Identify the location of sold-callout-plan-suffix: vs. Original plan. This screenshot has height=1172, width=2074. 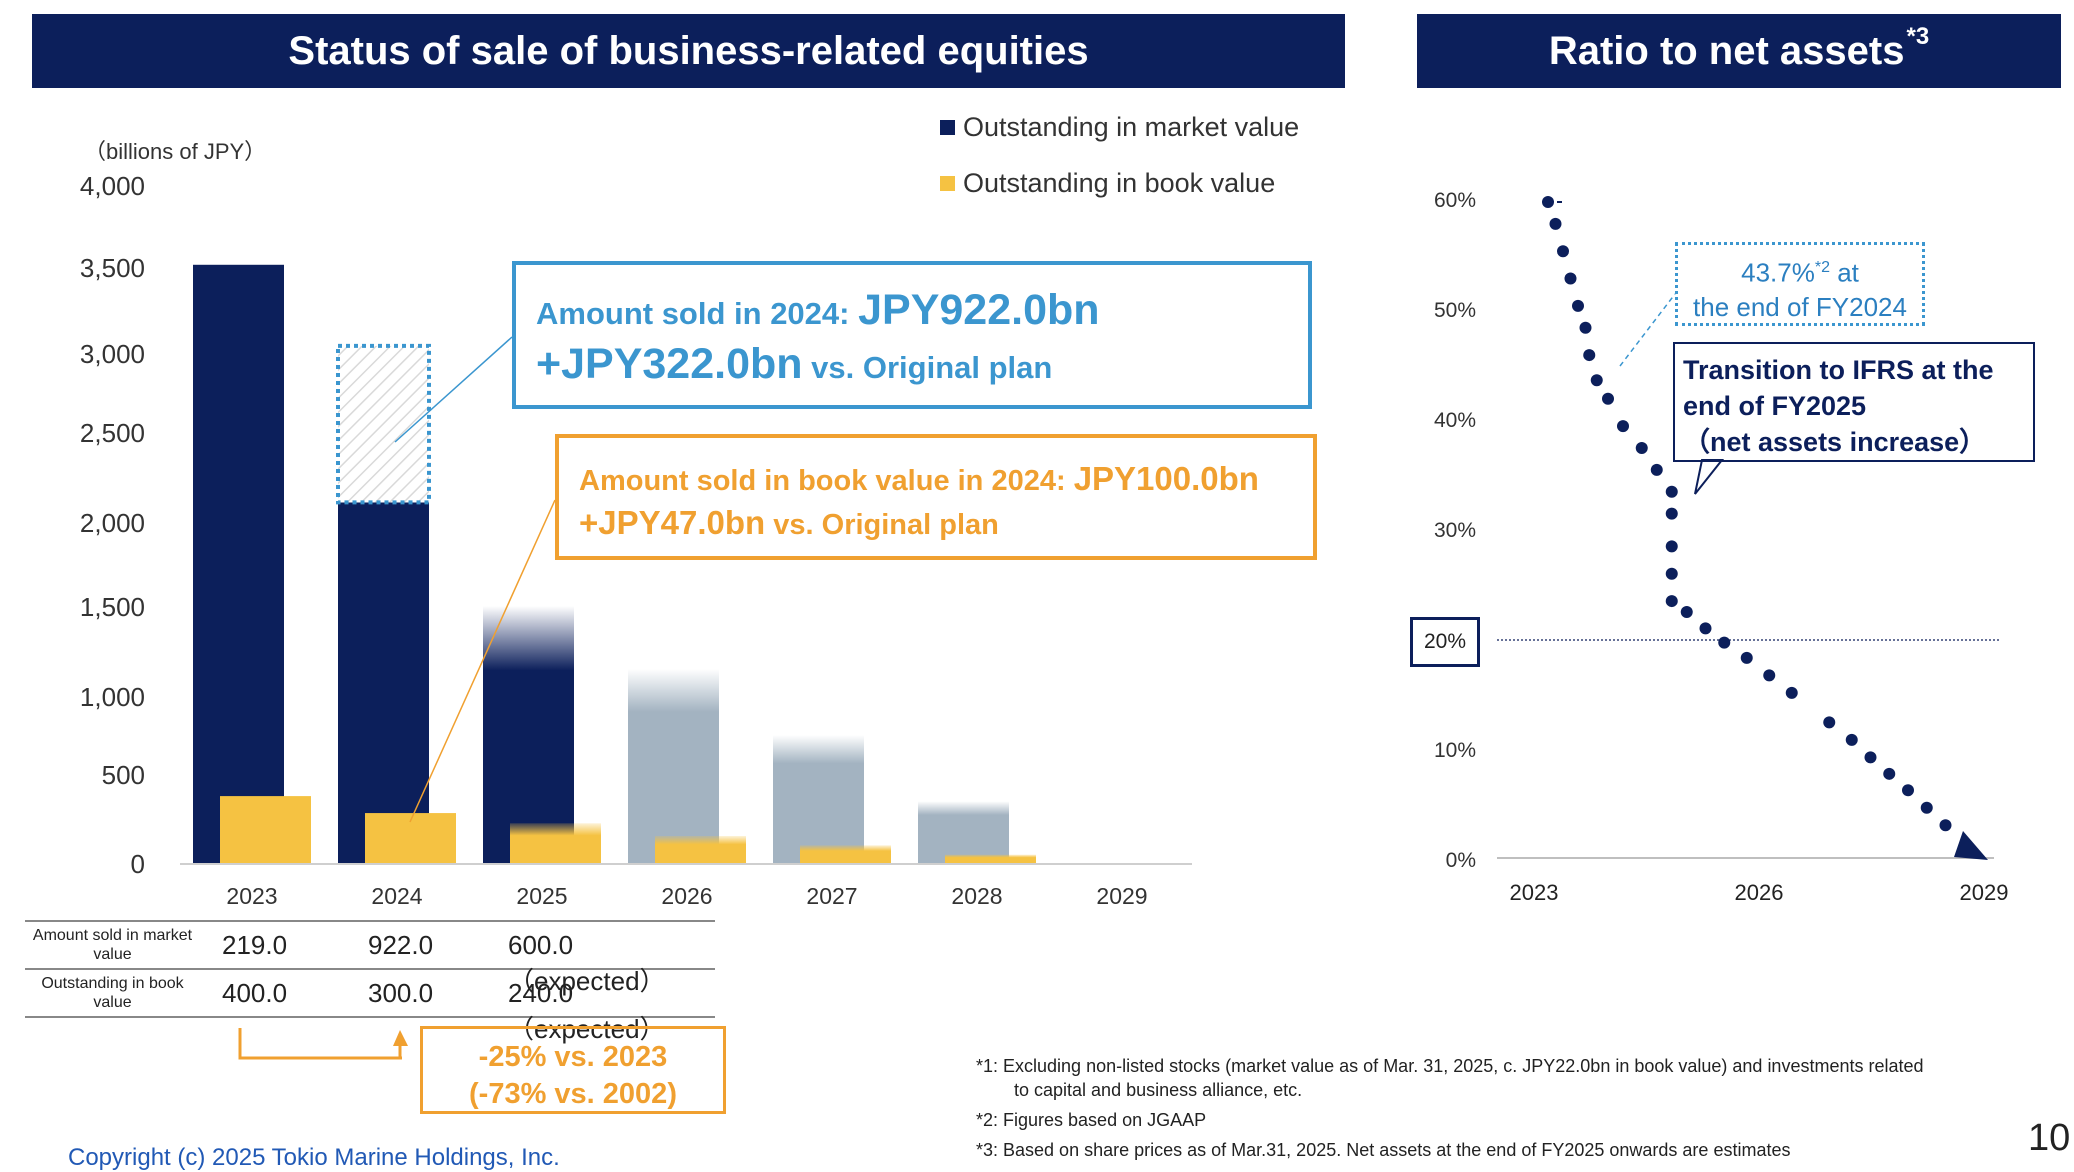
(927, 367).